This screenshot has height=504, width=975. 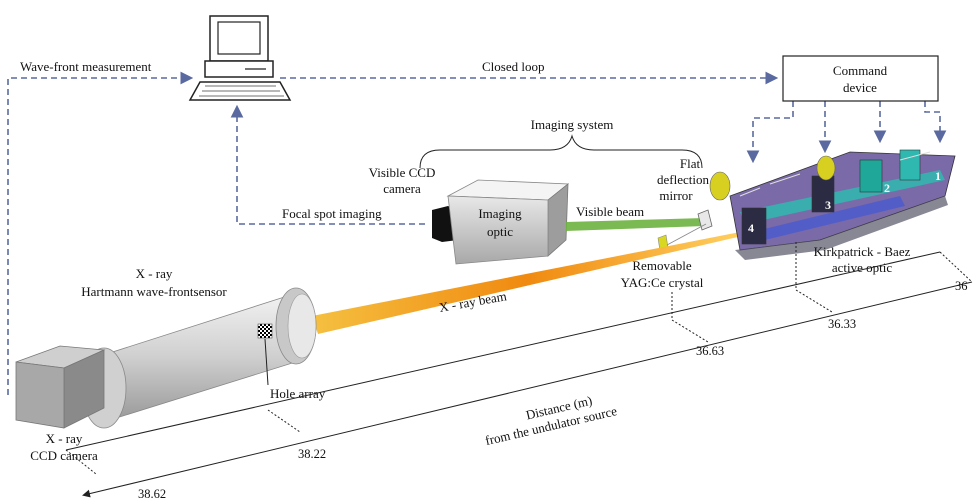 I want to click on flat-mirror-label-3: mirror, so click(x=676, y=195).